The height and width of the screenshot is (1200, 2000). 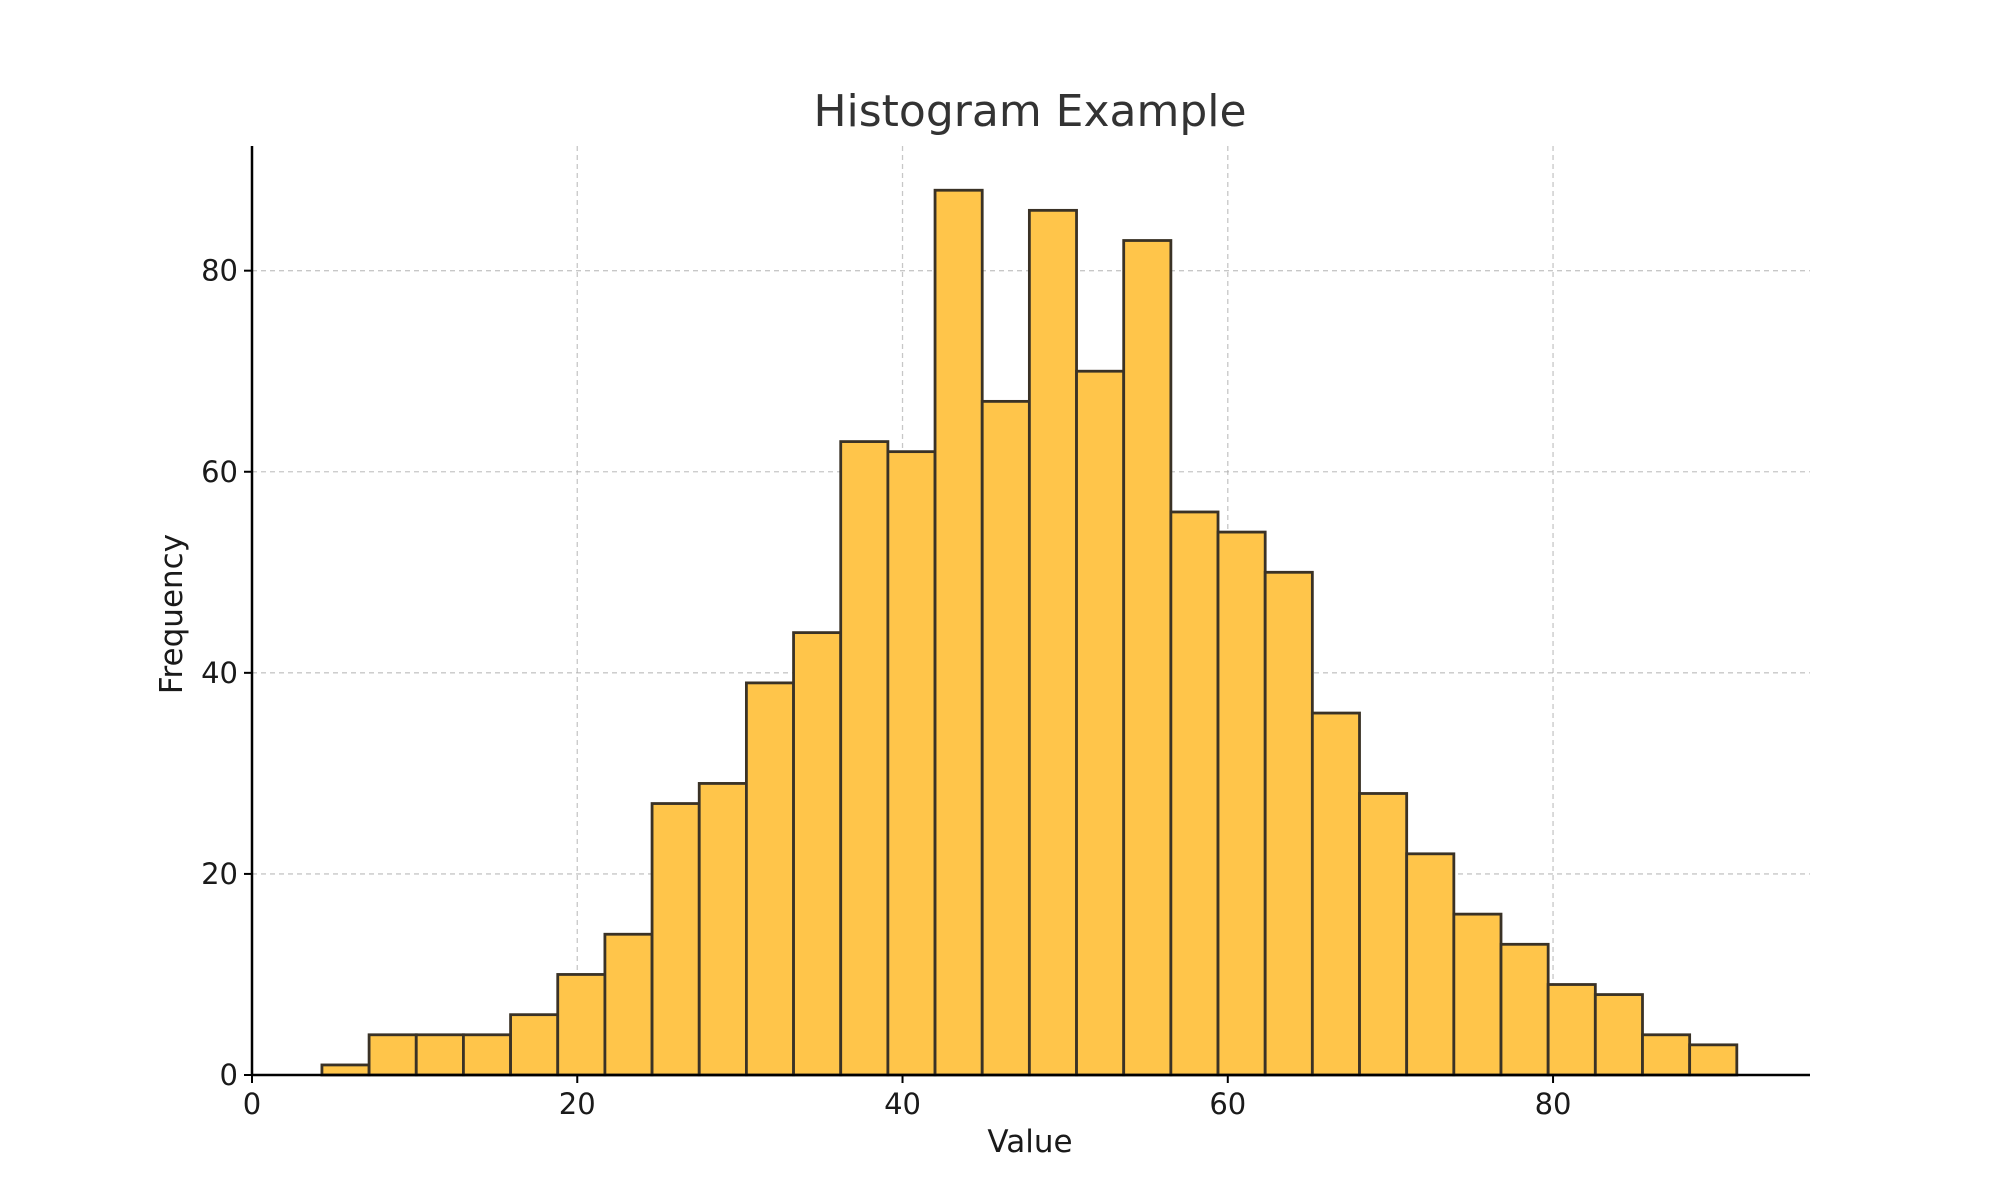 What do you see at coordinates (1227, 1104) in the screenshot?
I see `x-tick-label: 60` at bounding box center [1227, 1104].